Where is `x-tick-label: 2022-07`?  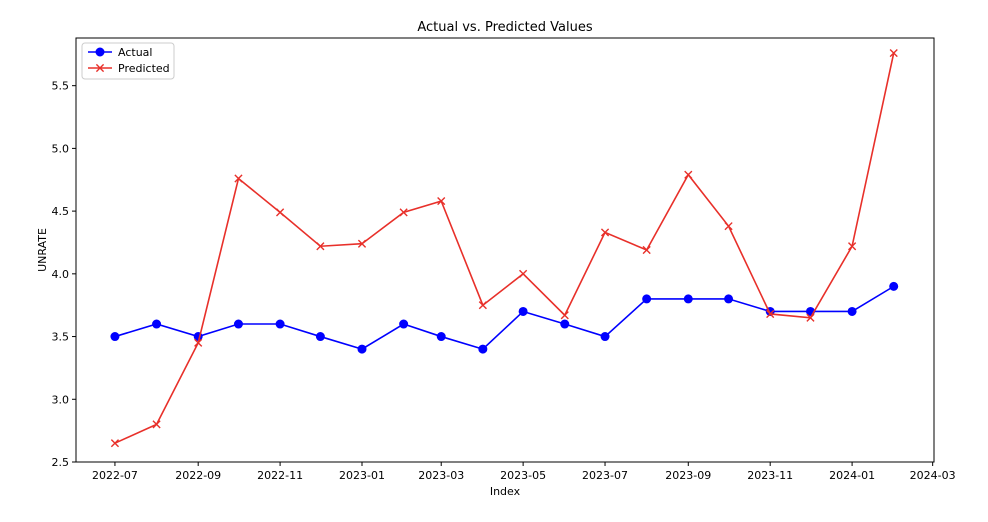 x-tick-label: 2022-07 is located at coordinates (115, 475).